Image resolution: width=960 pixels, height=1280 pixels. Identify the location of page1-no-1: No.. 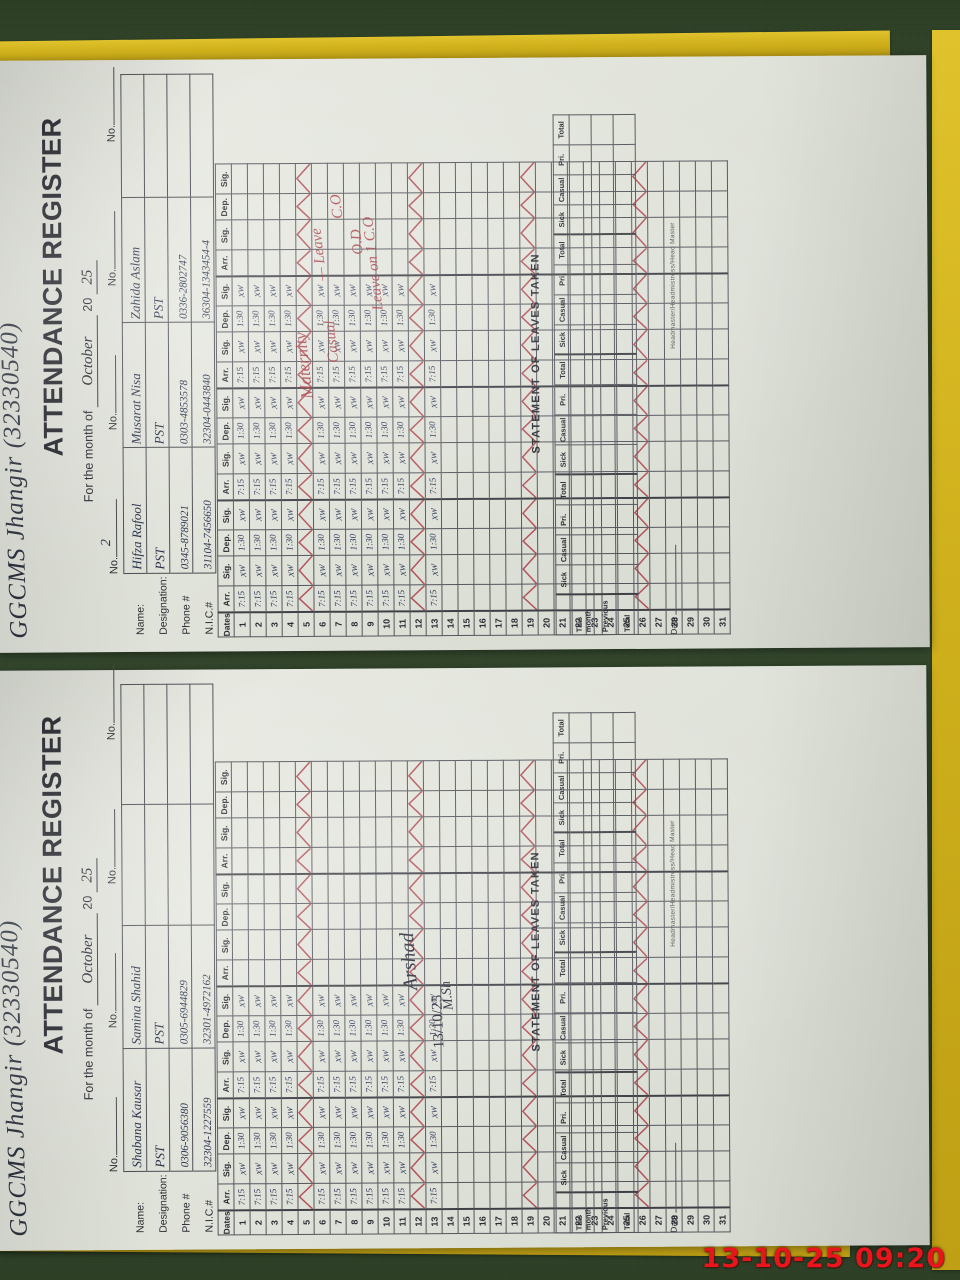
(113, 536).